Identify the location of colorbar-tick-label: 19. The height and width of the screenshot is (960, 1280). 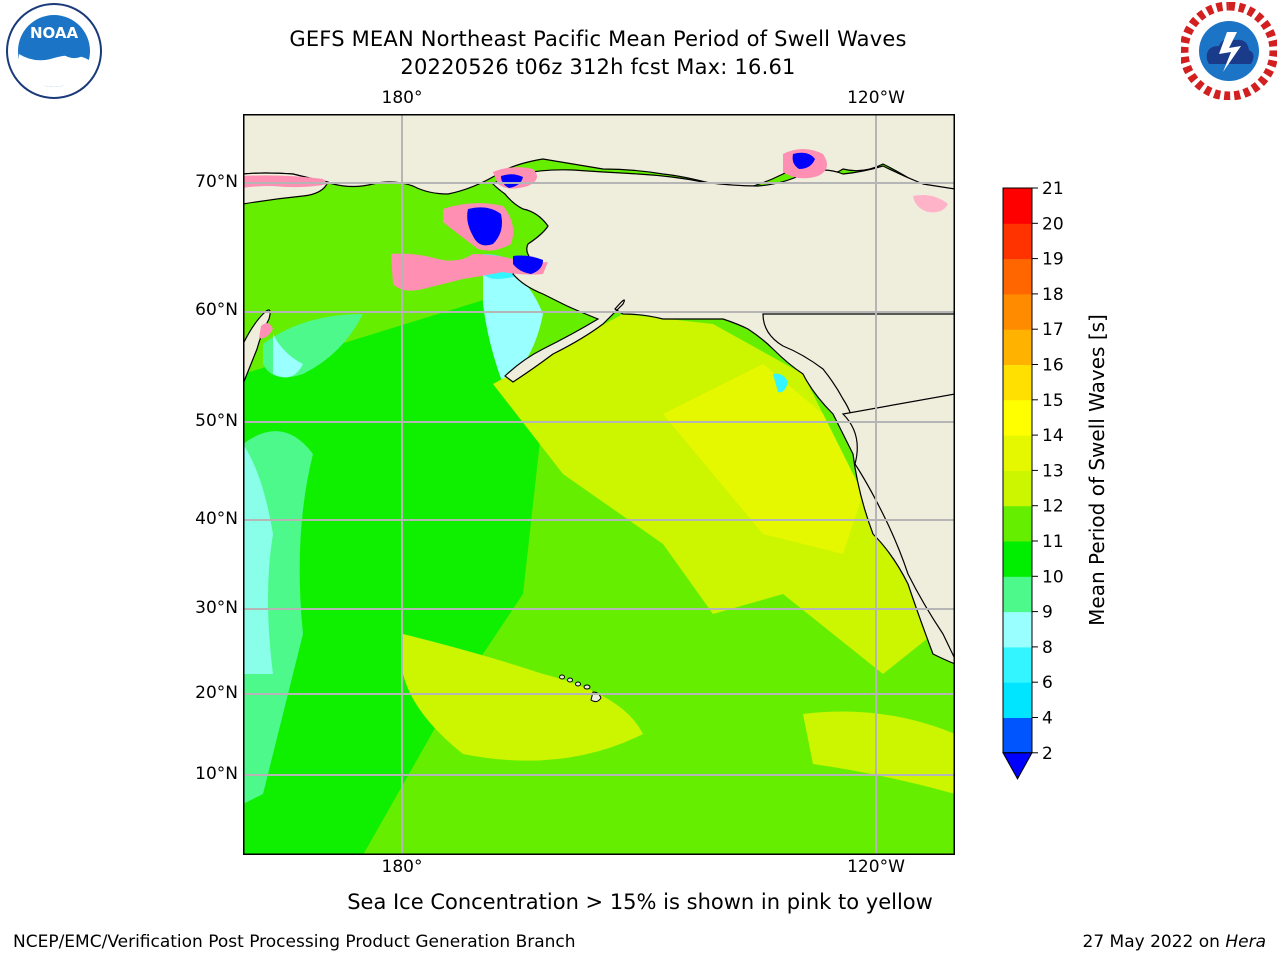
(1053, 260).